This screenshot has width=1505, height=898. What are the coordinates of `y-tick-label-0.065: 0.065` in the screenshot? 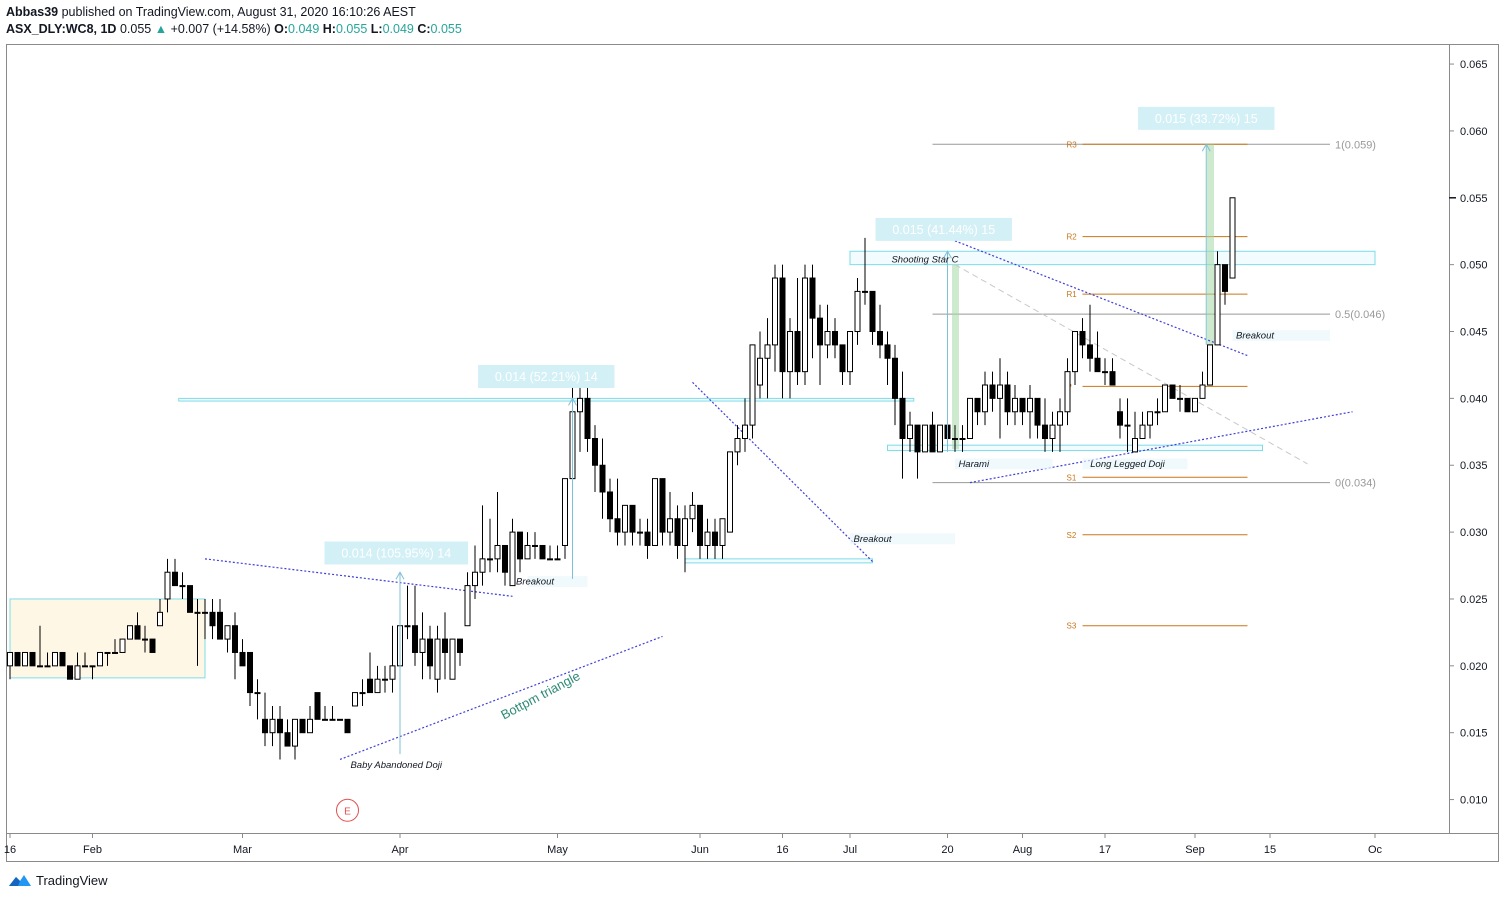 It's located at (1474, 65).